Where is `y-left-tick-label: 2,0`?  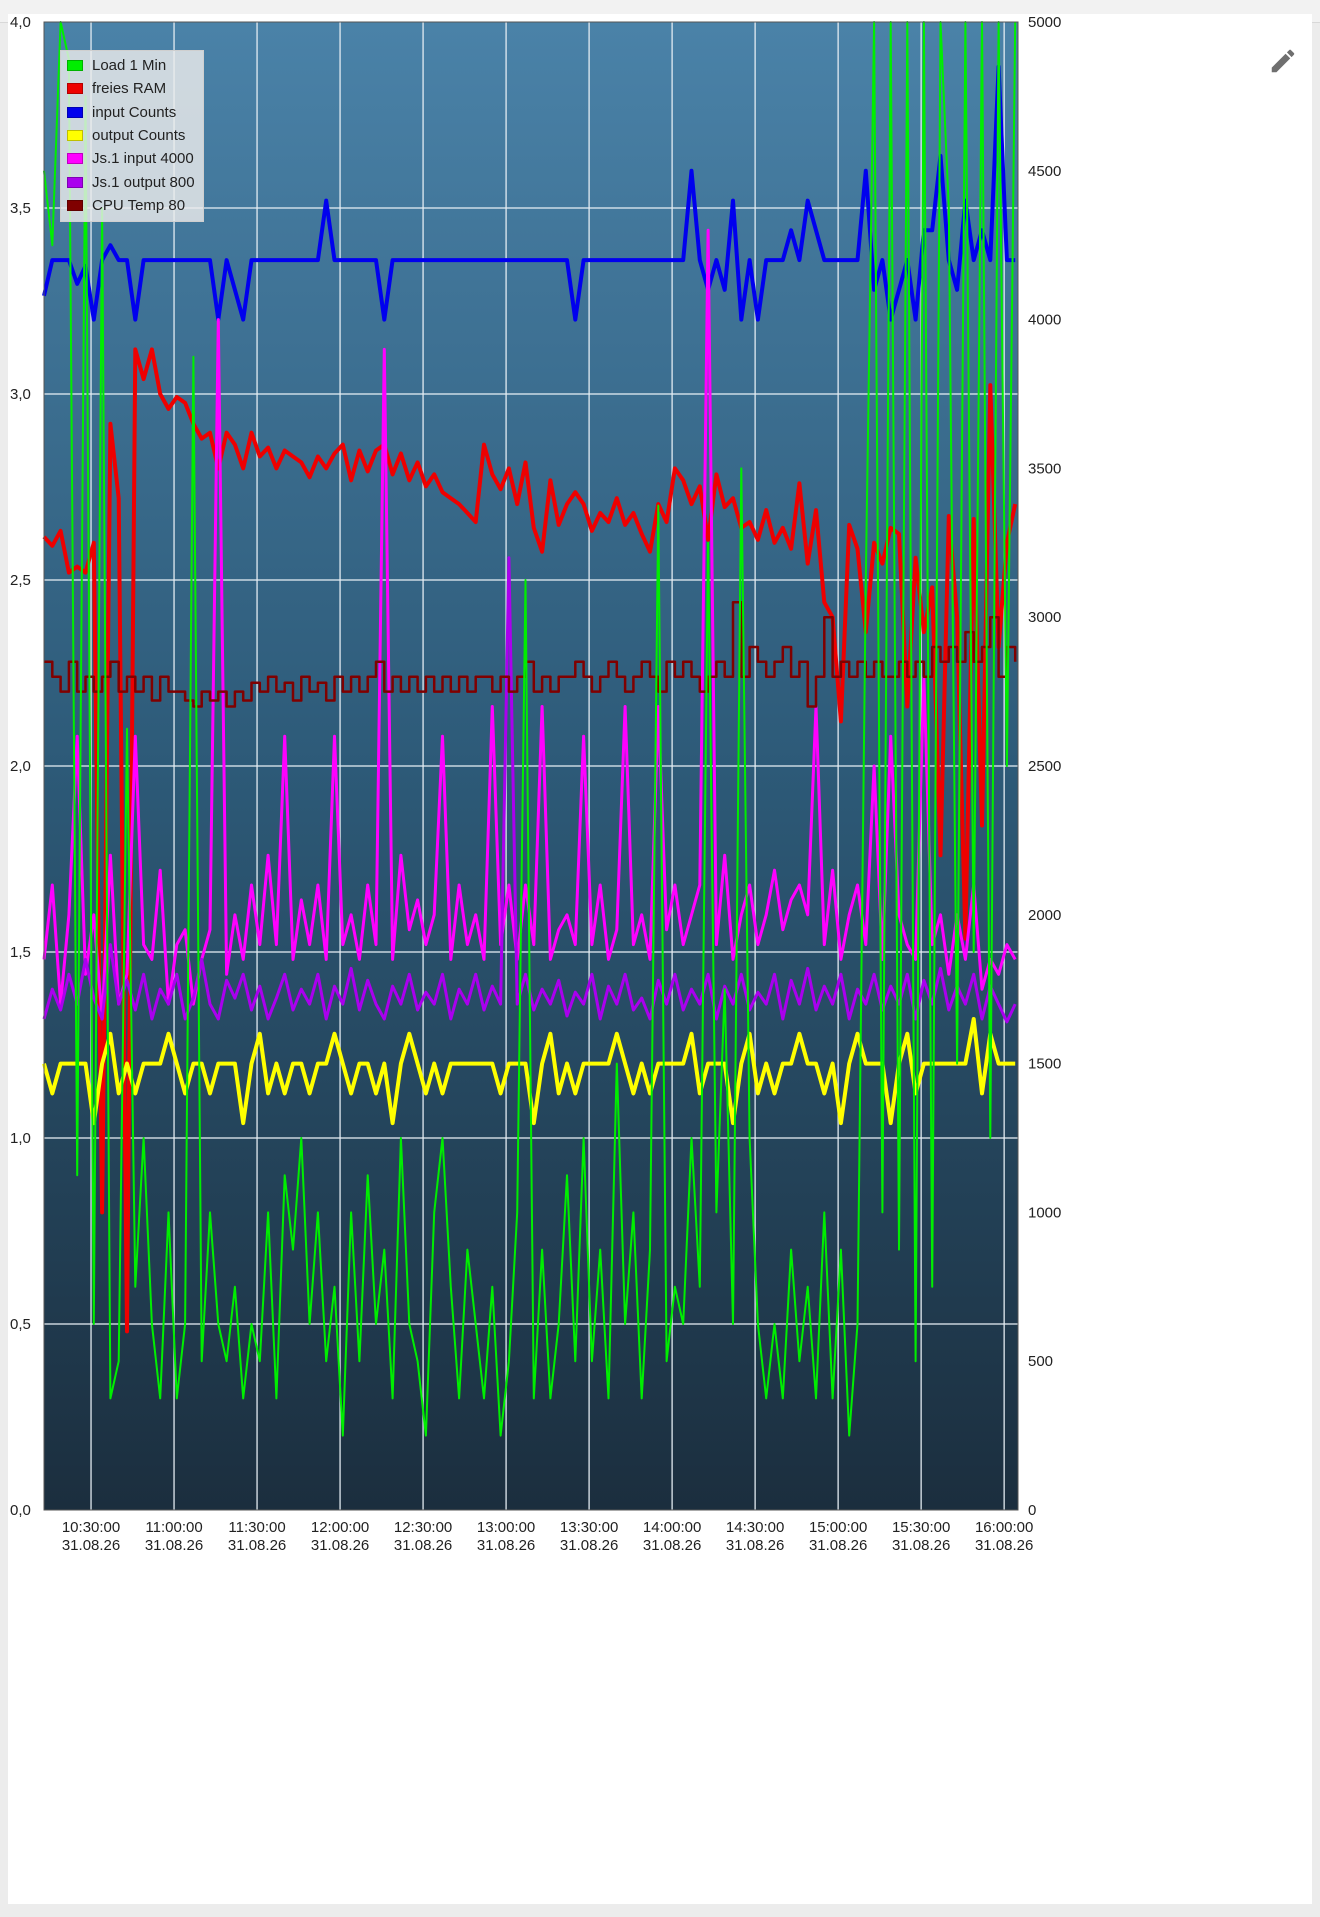
y-left-tick-label: 2,0 is located at coordinates (20, 766).